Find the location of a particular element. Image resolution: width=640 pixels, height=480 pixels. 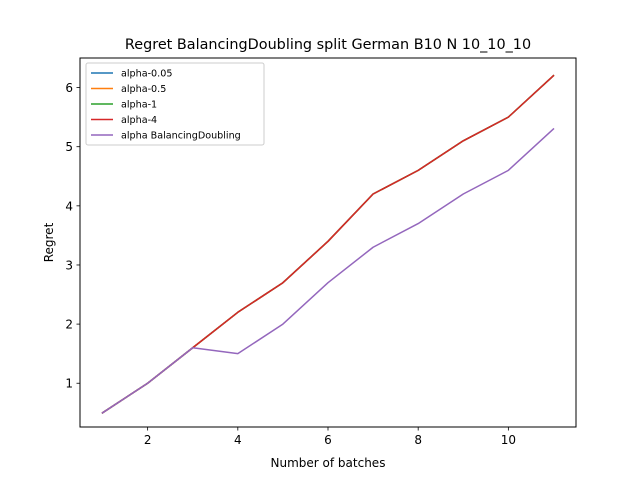

y-axis: 1 2 3 4 5 6 is located at coordinates (72, 236).